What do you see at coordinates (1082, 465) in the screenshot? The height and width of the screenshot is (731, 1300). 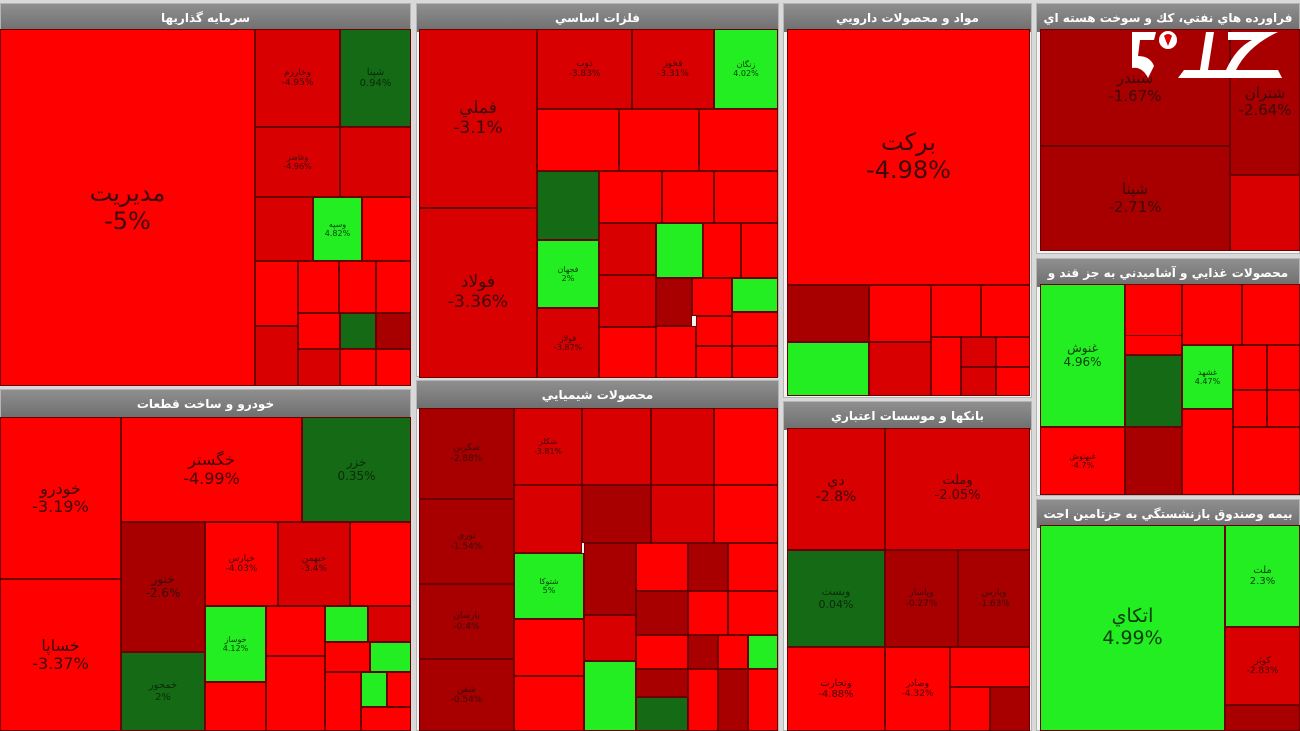 I see `cell-percent-change: -4.7%` at bounding box center [1082, 465].